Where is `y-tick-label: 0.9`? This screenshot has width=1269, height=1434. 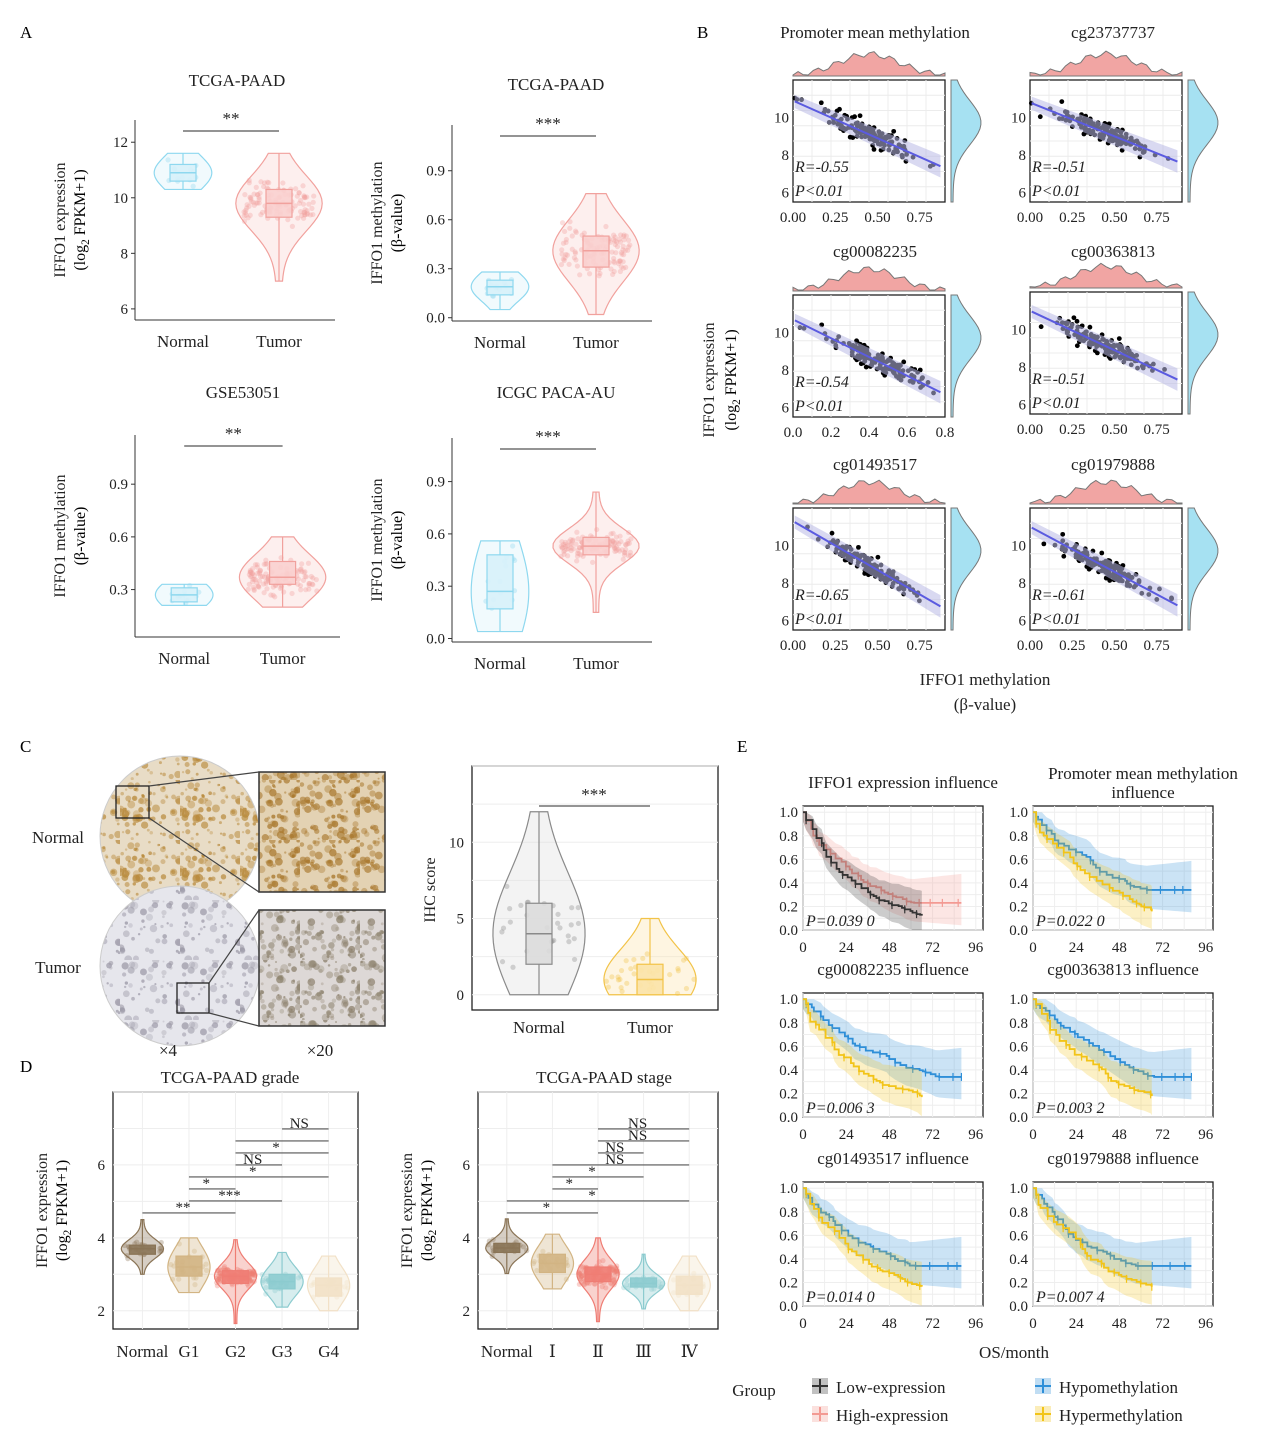
y-tick-label: 0.9 is located at coordinates (118, 485).